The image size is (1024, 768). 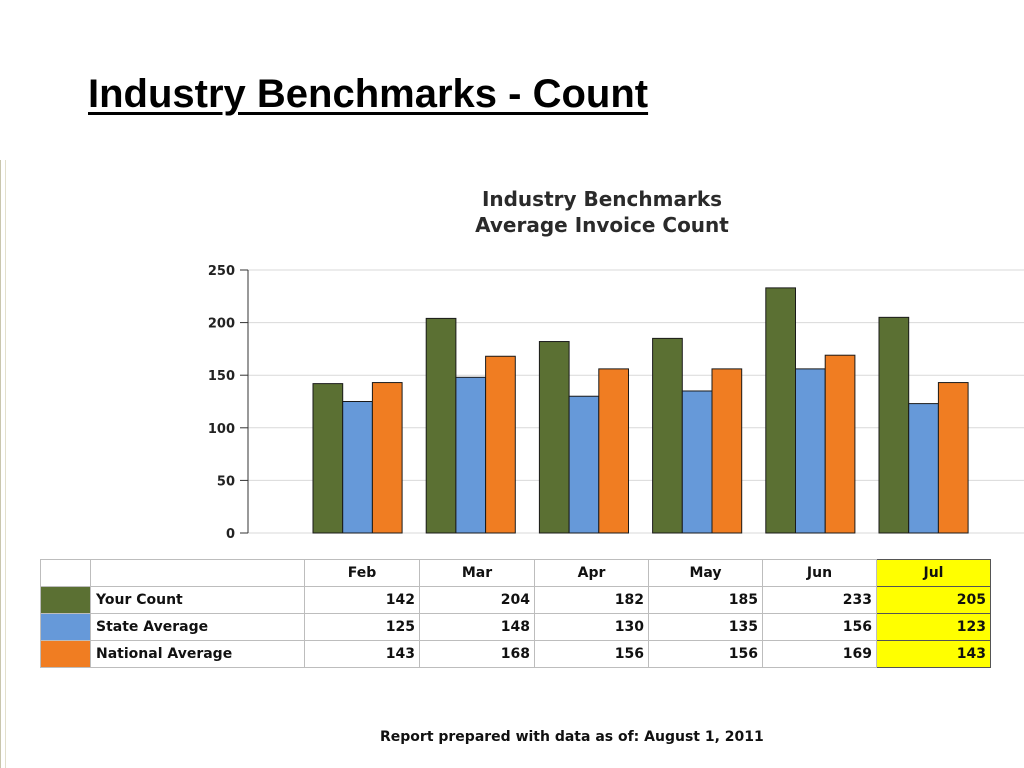 I want to click on bar-national-average-may, so click(x=727, y=451).